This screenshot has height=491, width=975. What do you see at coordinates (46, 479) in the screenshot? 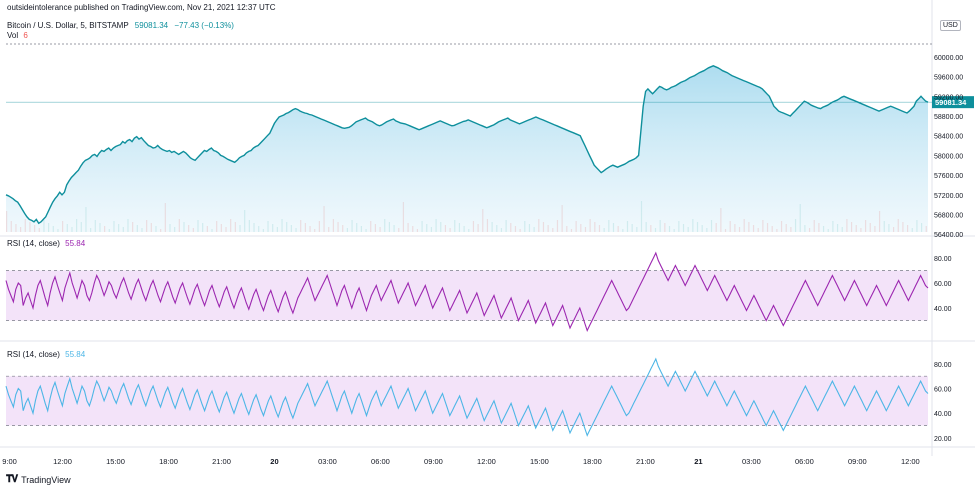
I see `brand-label: TradingView` at bounding box center [46, 479].